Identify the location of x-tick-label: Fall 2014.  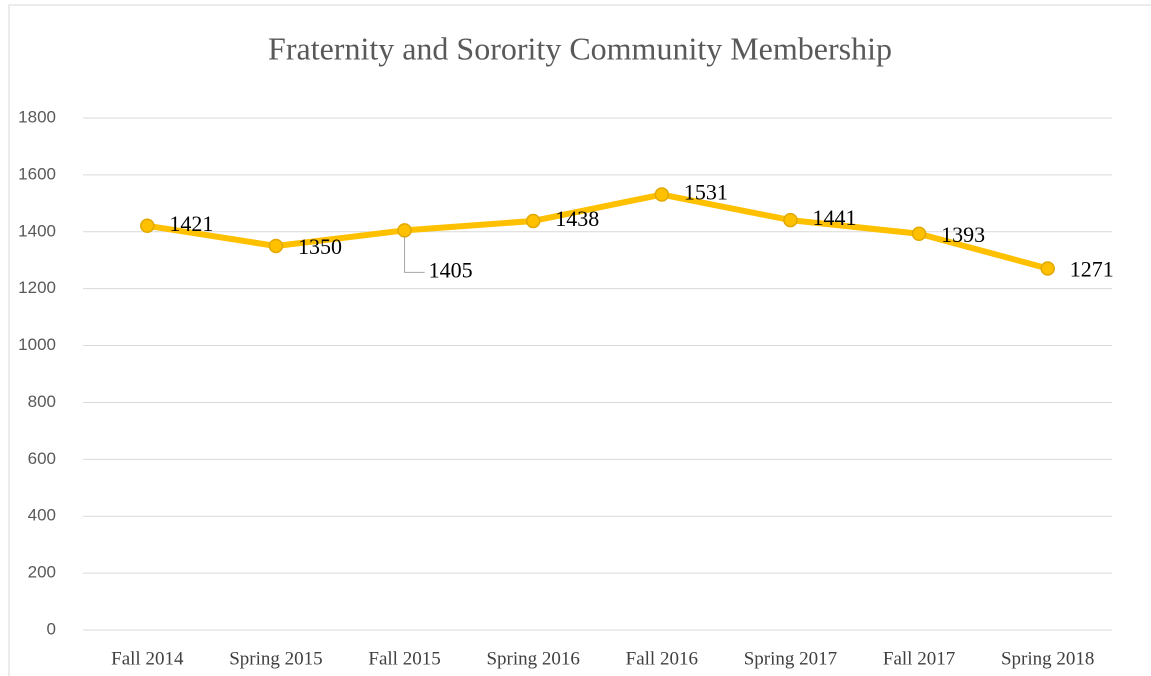
(147, 658).